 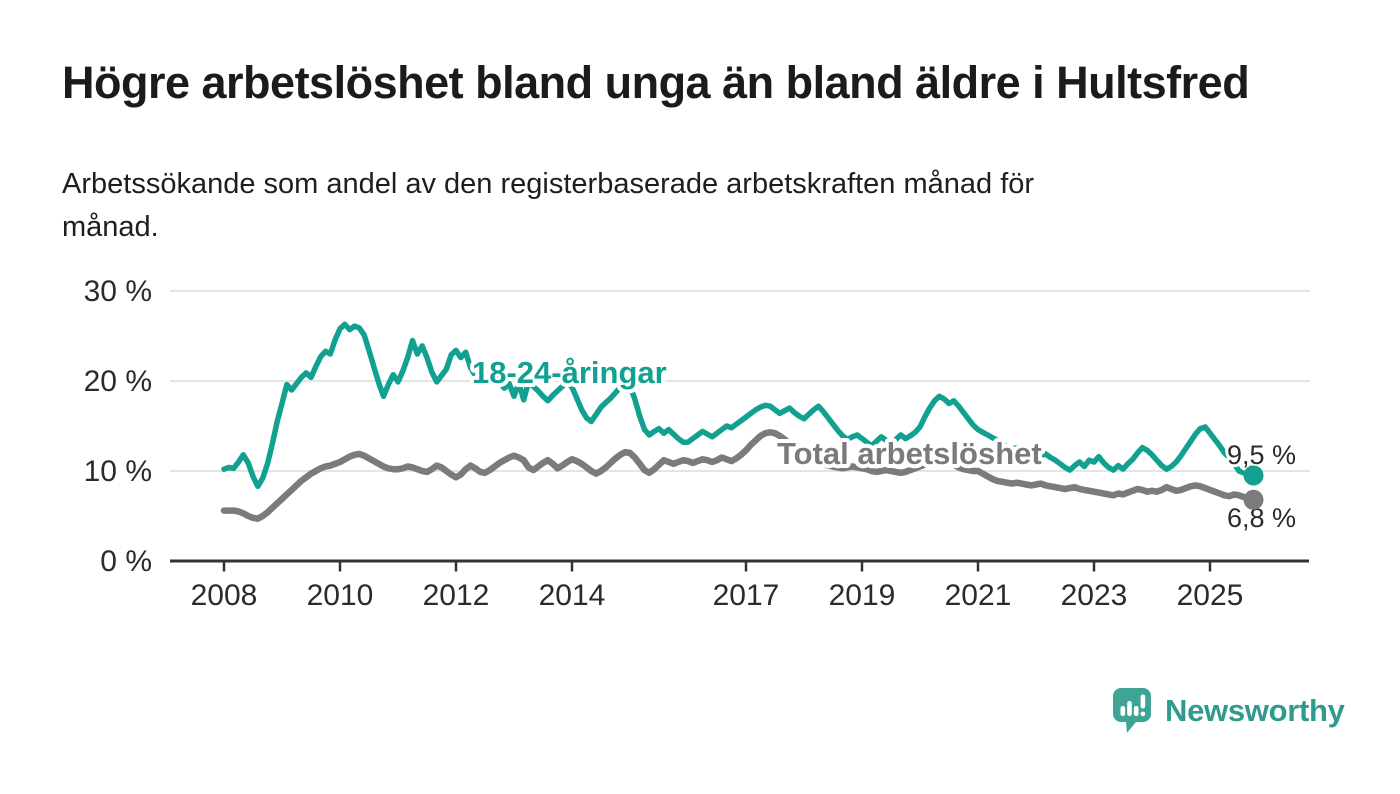 I want to click on bar-chart-speech-bubble-icon, so click(x=1132, y=710).